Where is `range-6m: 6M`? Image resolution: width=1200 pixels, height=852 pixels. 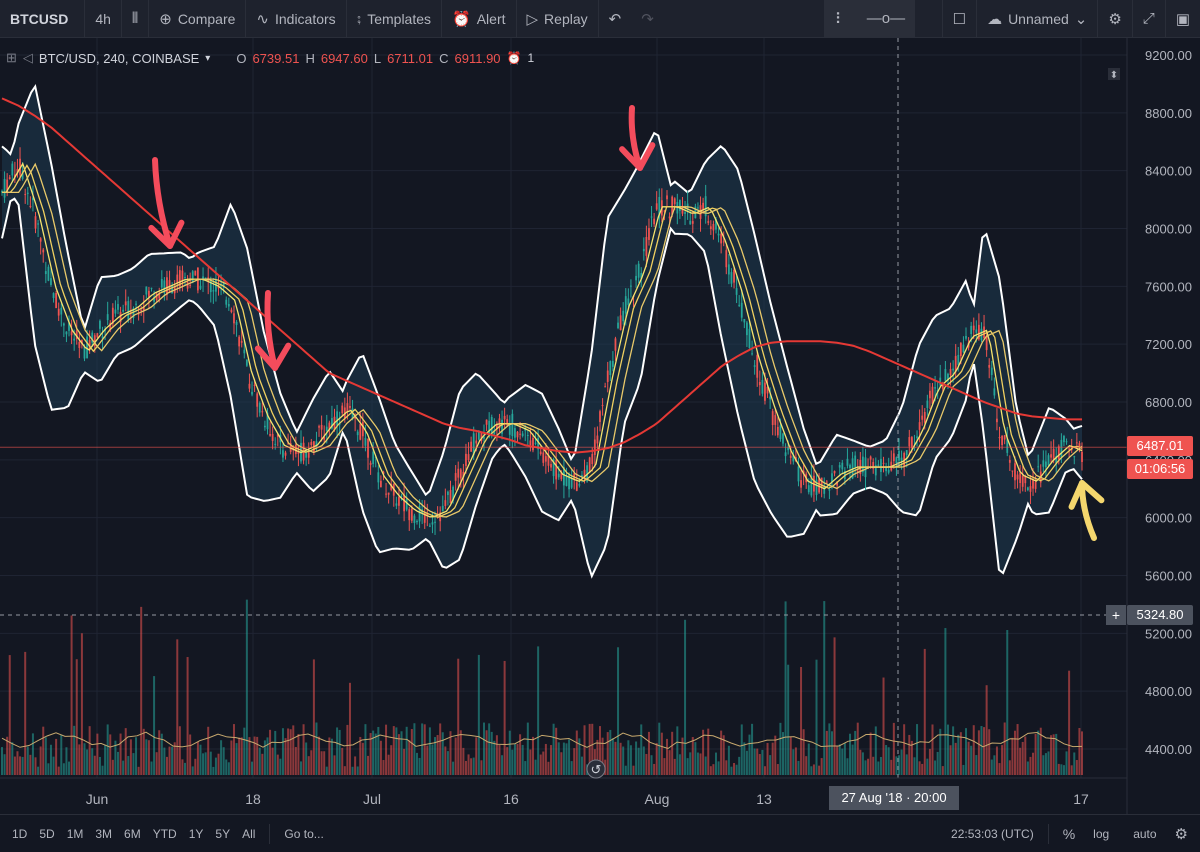
range-6m: 6M is located at coordinates (132, 833).